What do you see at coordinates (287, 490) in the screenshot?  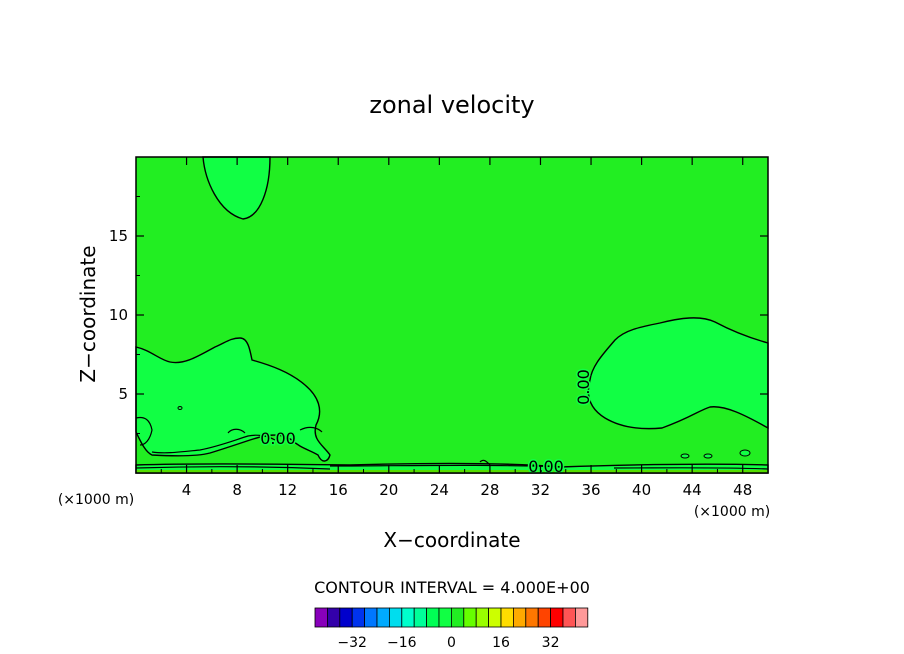 I see `x-tick-label: 12` at bounding box center [287, 490].